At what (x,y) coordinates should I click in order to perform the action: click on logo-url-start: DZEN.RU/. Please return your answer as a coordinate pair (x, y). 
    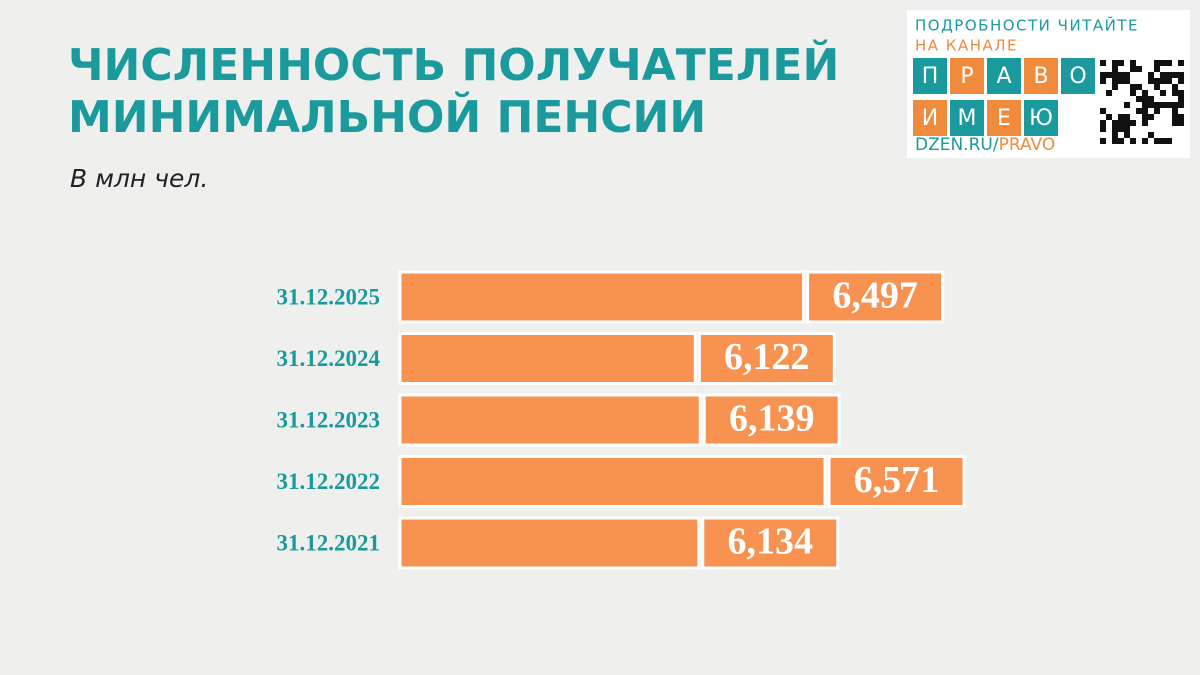
    Looking at the image, I should click on (957, 145).